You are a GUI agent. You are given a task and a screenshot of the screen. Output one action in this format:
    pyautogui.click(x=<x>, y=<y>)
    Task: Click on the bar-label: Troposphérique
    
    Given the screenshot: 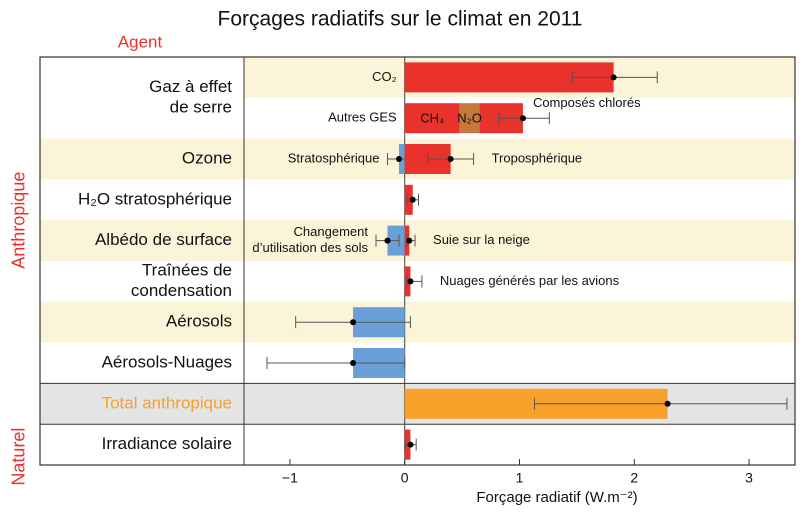 What is the action you would take?
    pyautogui.click(x=537, y=157)
    